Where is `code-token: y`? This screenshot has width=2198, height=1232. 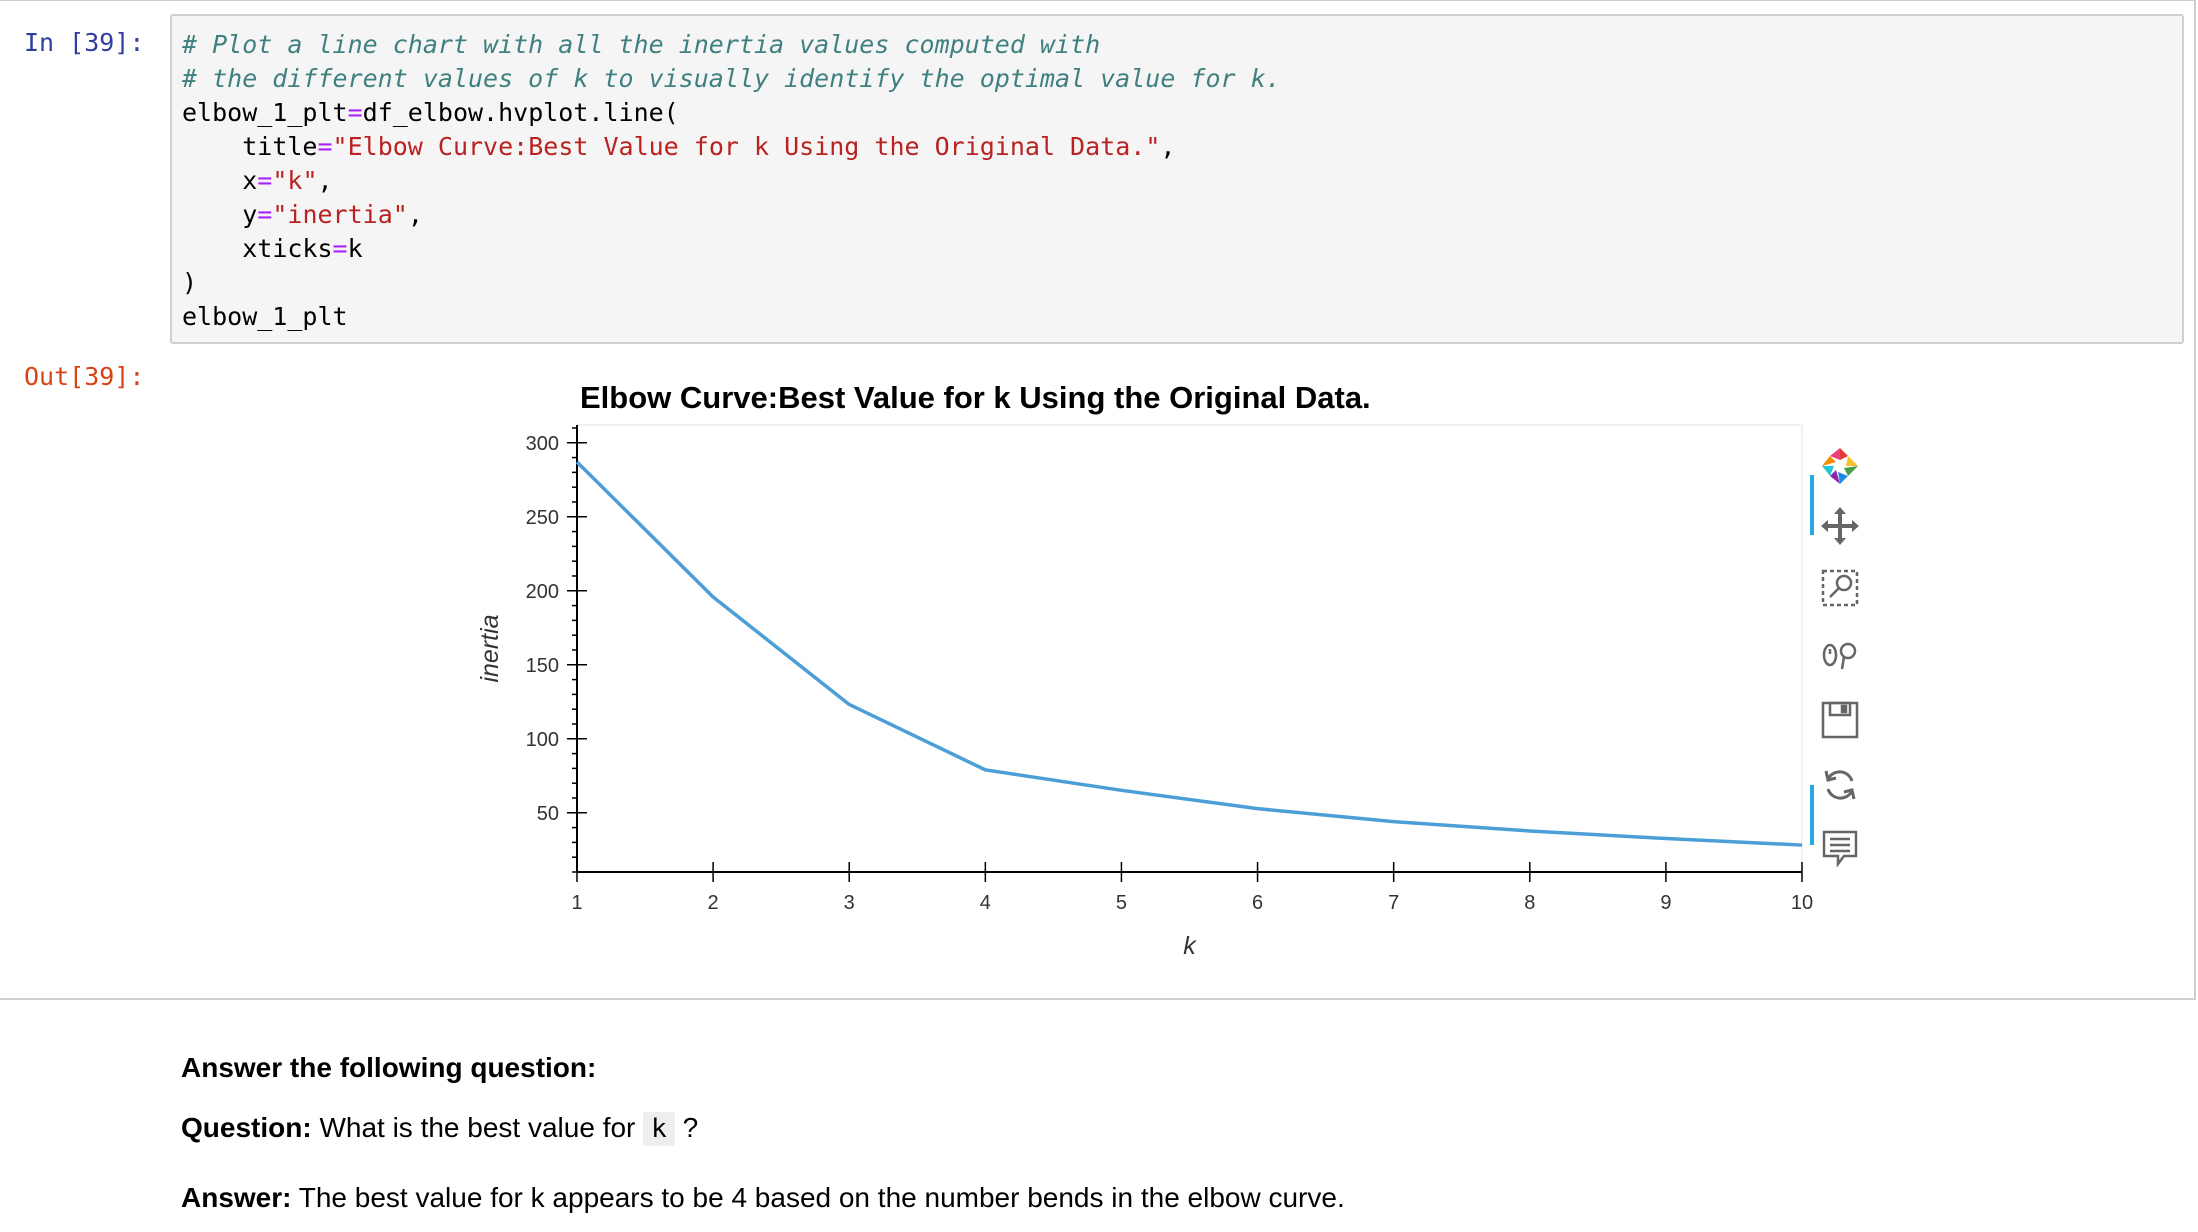
code-token: y is located at coordinates (250, 214).